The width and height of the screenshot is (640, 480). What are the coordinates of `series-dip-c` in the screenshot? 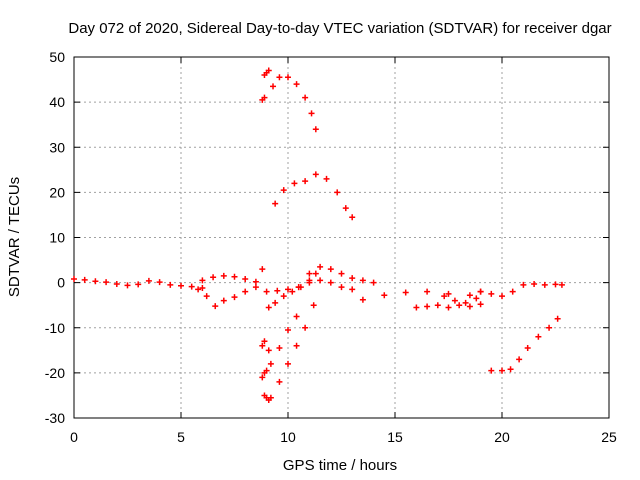 It's located at (264, 374).